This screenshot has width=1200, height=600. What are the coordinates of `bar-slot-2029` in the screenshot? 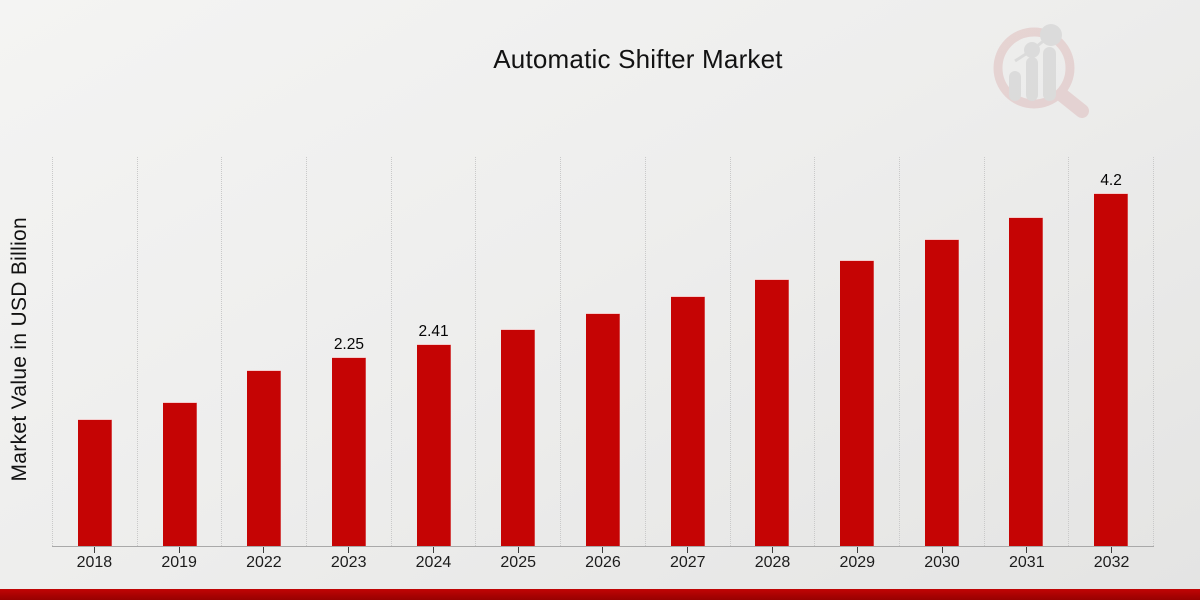 It's located at (857, 351).